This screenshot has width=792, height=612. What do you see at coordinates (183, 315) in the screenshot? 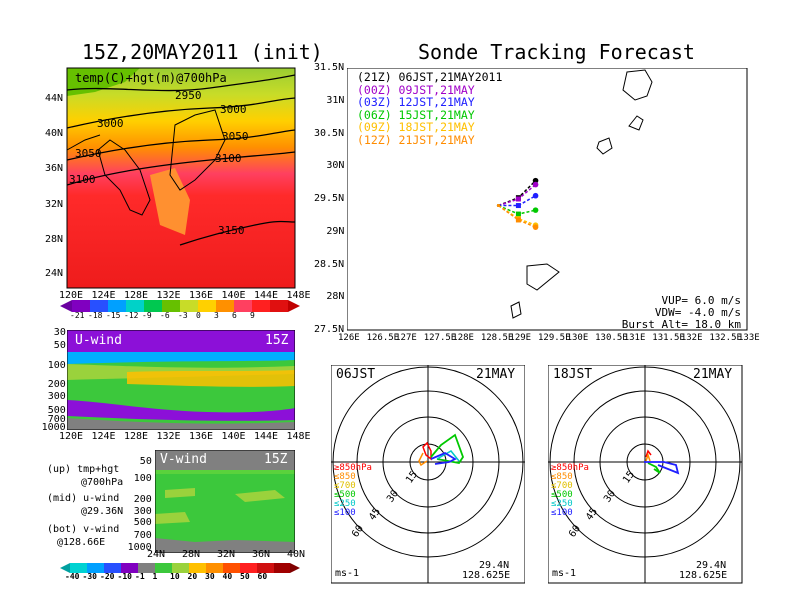
I see `colorbar-tick-label: -3` at bounding box center [183, 315].